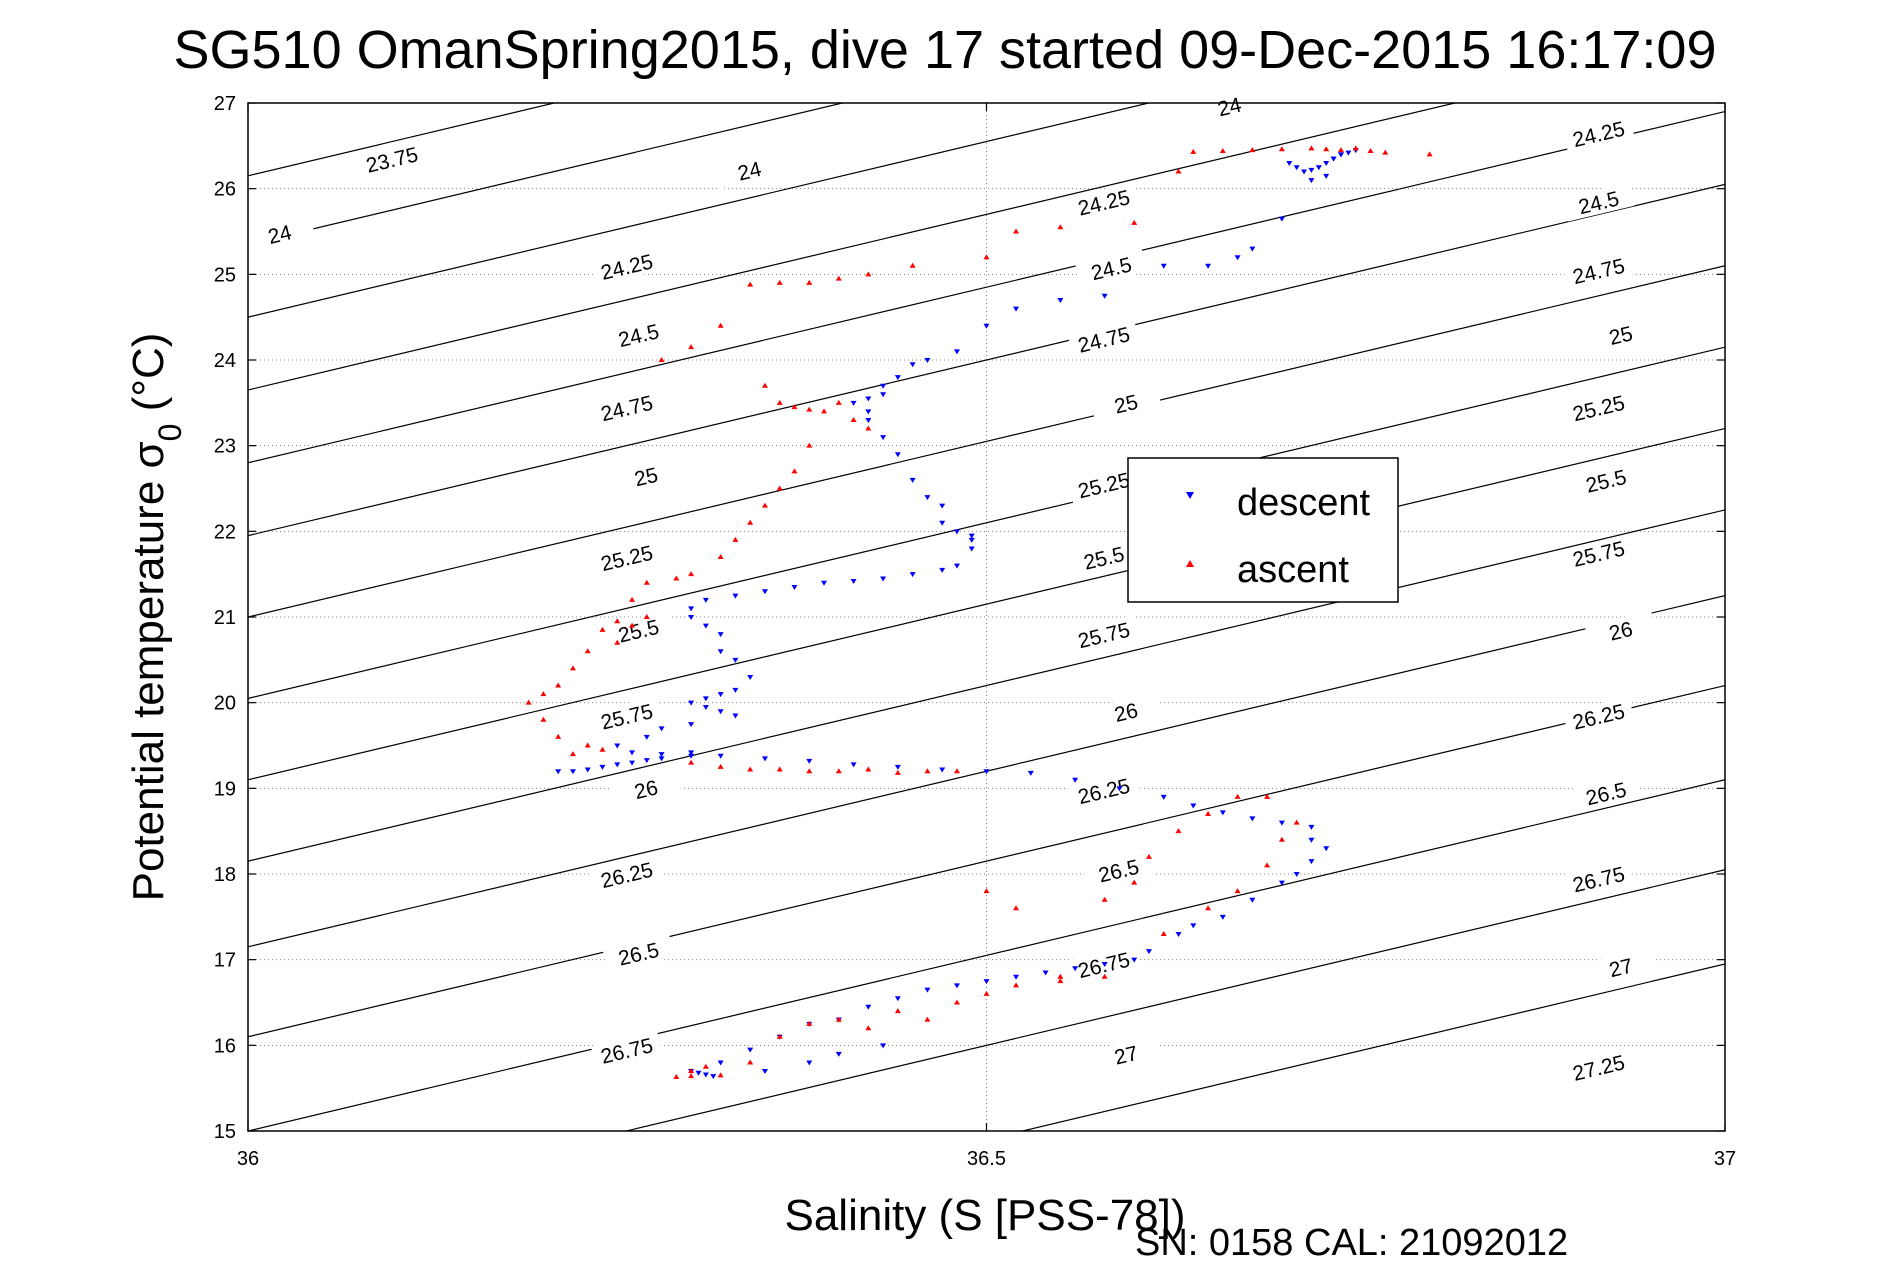 The width and height of the screenshot is (1891, 1262). Describe the element at coordinates (225, 875) in the screenshot. I see `y-tick-label: 18` at that location.